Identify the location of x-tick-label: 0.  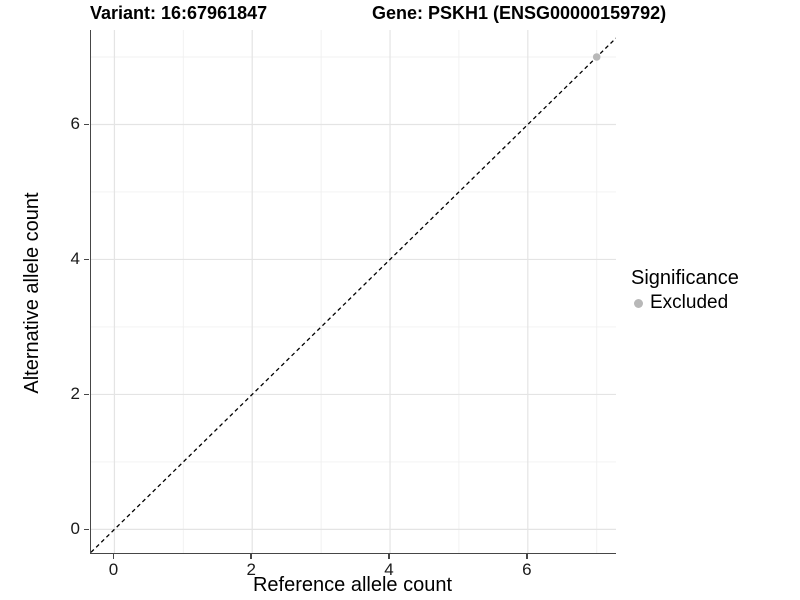
(113, 569).